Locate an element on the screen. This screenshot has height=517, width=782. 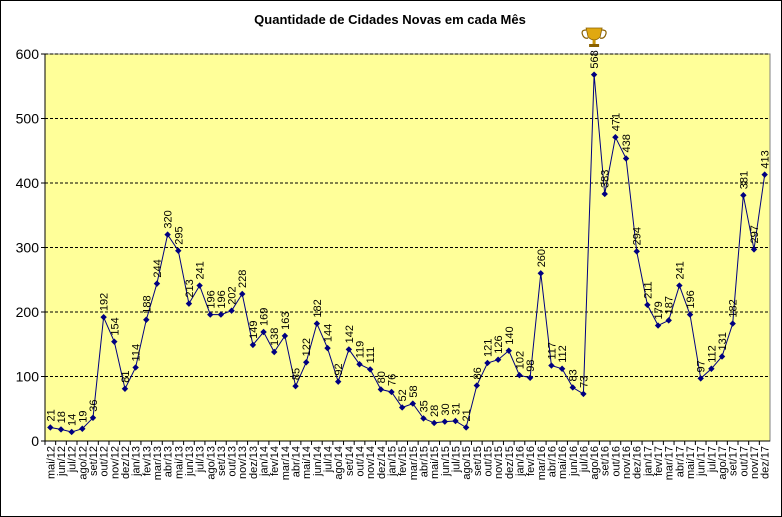
x-tick-label: ago/17 is located at coordinates (723, 463).